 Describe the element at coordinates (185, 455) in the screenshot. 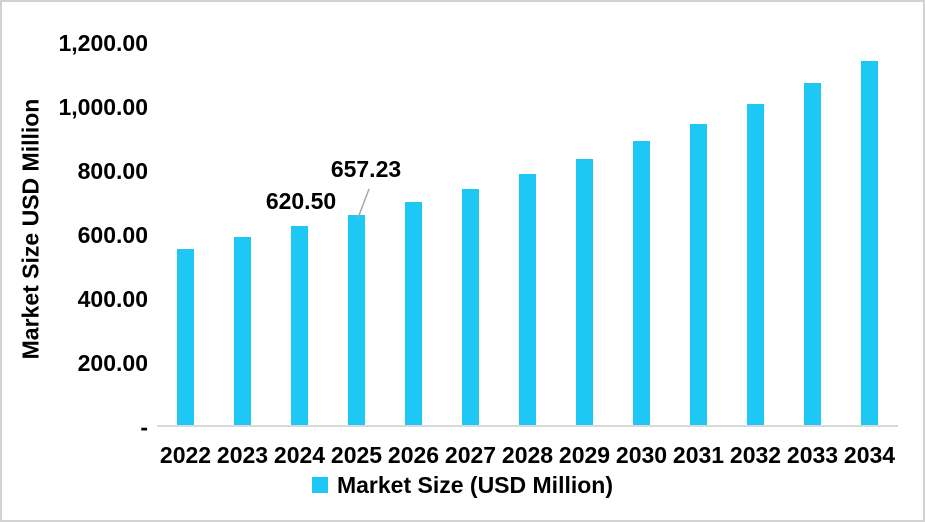

I see `x-label-2022: 2022` at that location.